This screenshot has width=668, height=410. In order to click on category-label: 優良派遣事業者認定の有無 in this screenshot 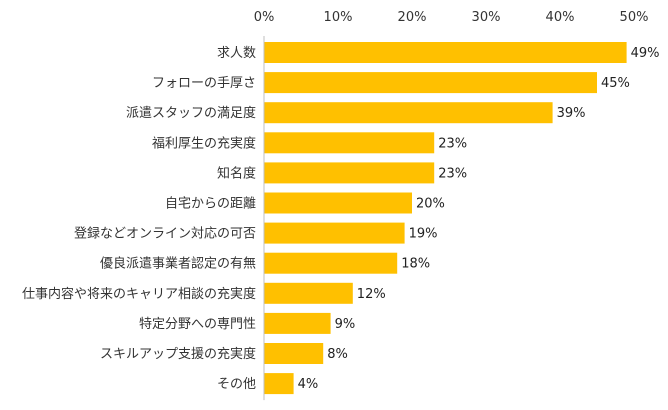, I will do `click(178, 264)`.